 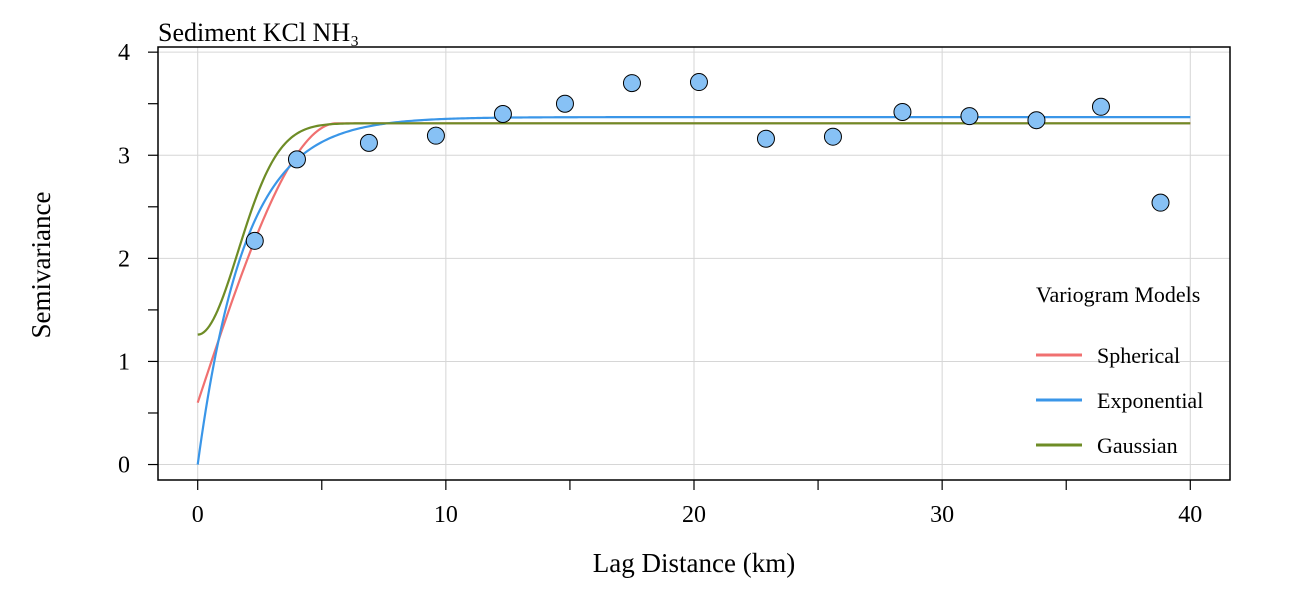 What do you see at coordinates (258, 32) in the screenshot?
I see `chart-title: Sediment KCl NH₃` at bounding box center [258, 32].